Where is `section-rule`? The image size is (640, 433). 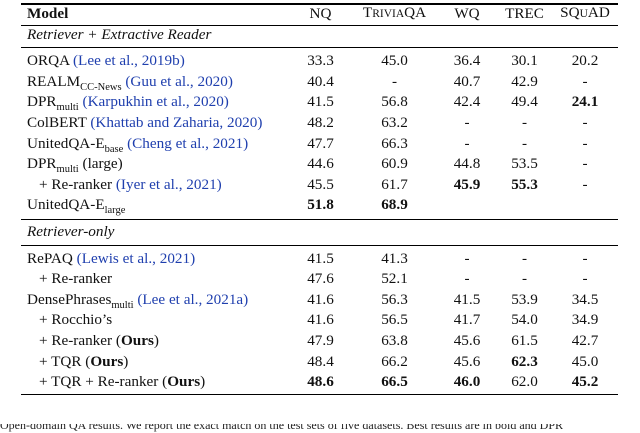
section-rule is located at coordinates (319, 48).